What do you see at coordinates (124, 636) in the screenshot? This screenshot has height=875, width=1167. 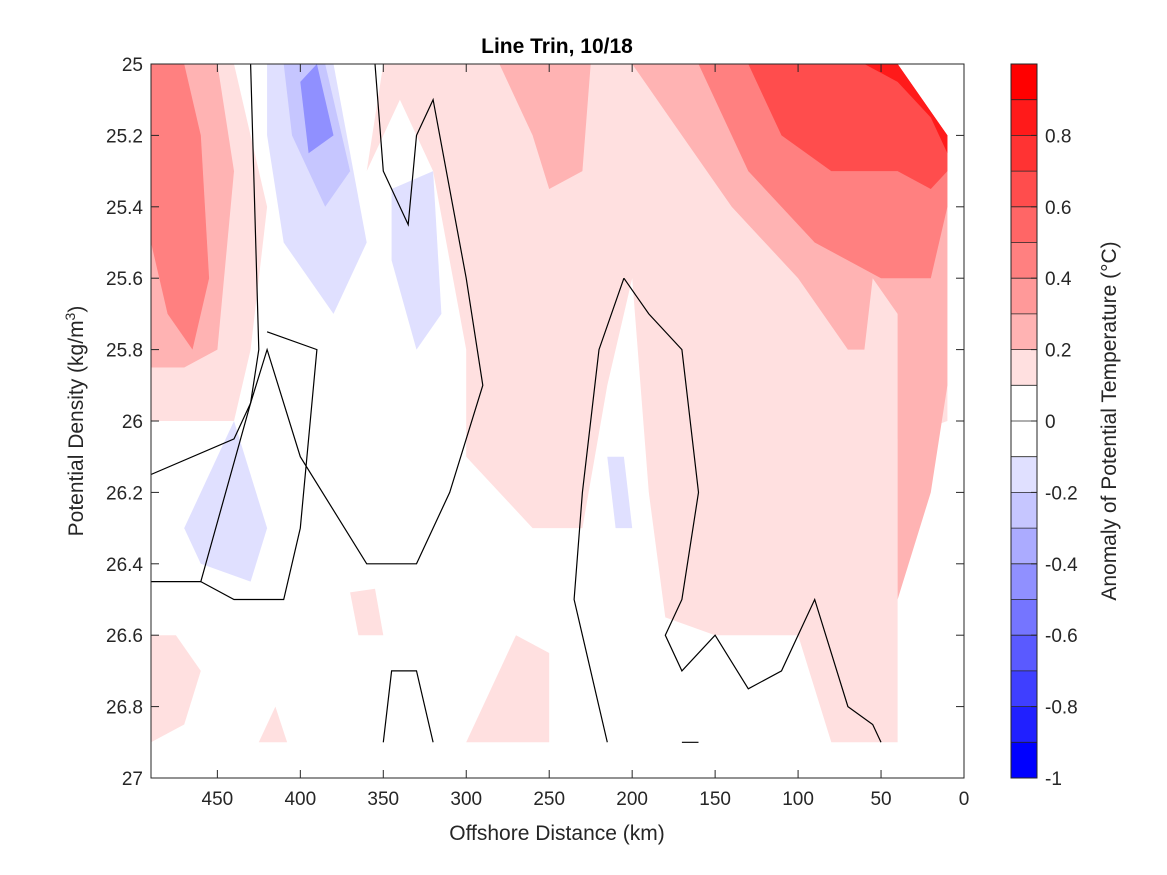 I see `y-tick-label: 26.6` at bounding box center [124, 636].